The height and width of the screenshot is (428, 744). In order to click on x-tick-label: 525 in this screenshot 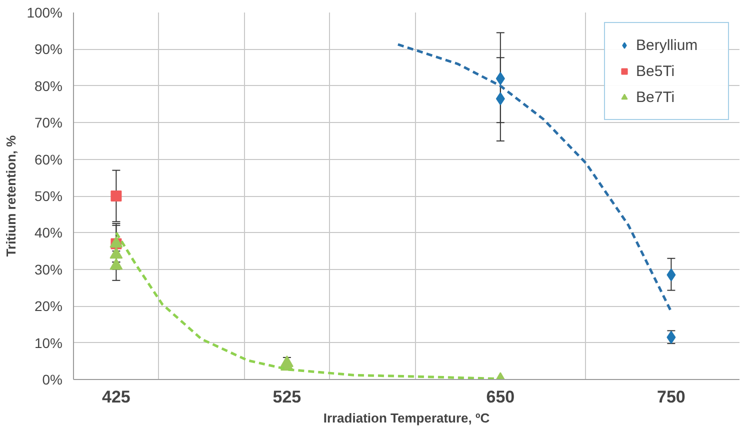, I will do `click(287, 397)`.